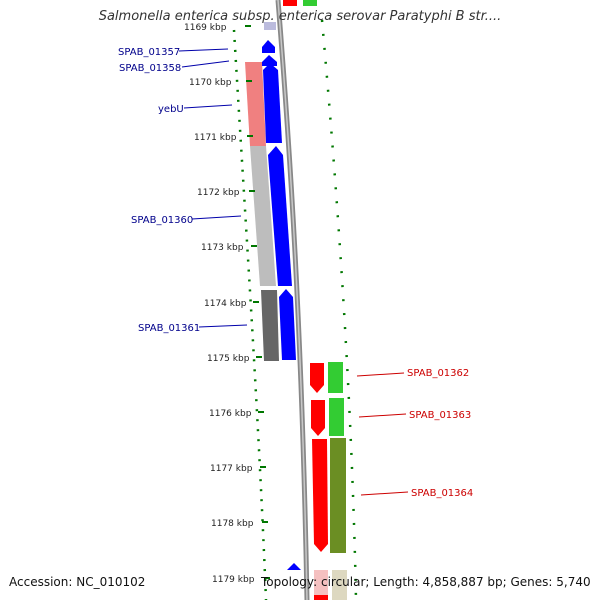 This screenshot has height=600, width=600. I want to click on tick-label: 1170 kbp, so click(210, 83).